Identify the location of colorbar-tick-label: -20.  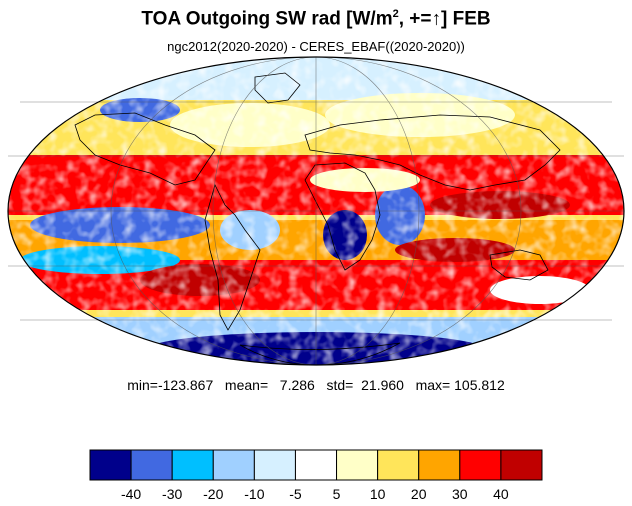
(213, 494).